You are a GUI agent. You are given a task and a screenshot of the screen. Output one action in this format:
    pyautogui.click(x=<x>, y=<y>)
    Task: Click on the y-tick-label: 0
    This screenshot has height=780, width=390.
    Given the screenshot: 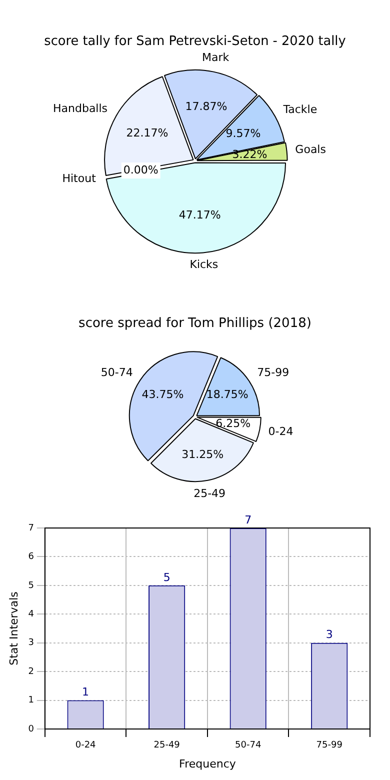 What is the action you would take?
    pyautogui.click(x=31, y=729)
    